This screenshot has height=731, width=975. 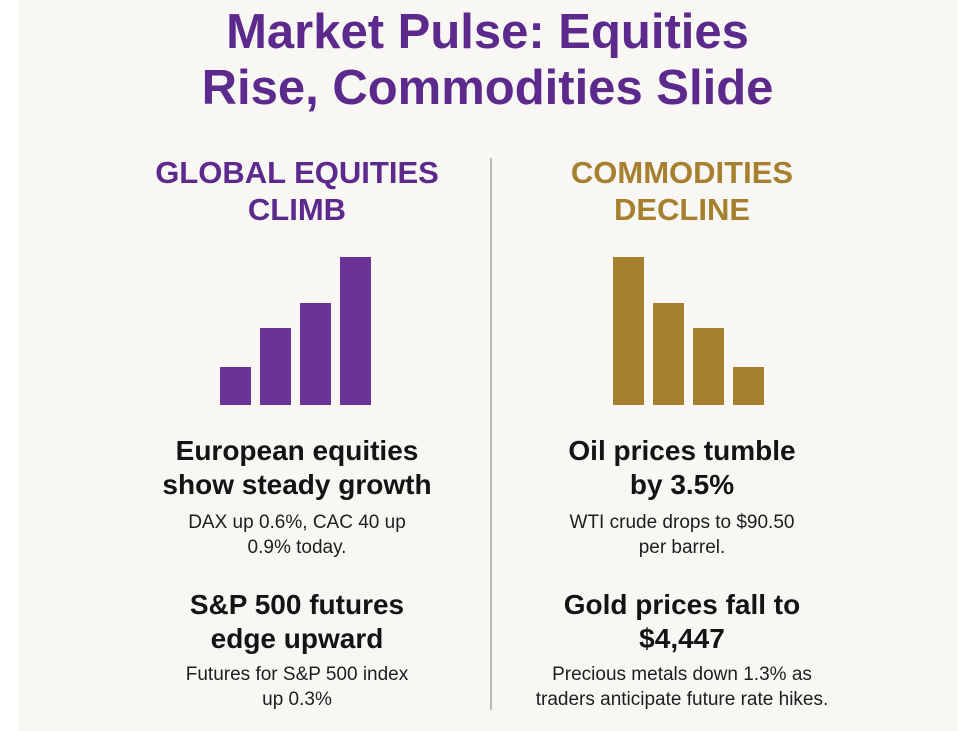 I want to click on headline-line-1: European equities, so click(x=297, y=450).